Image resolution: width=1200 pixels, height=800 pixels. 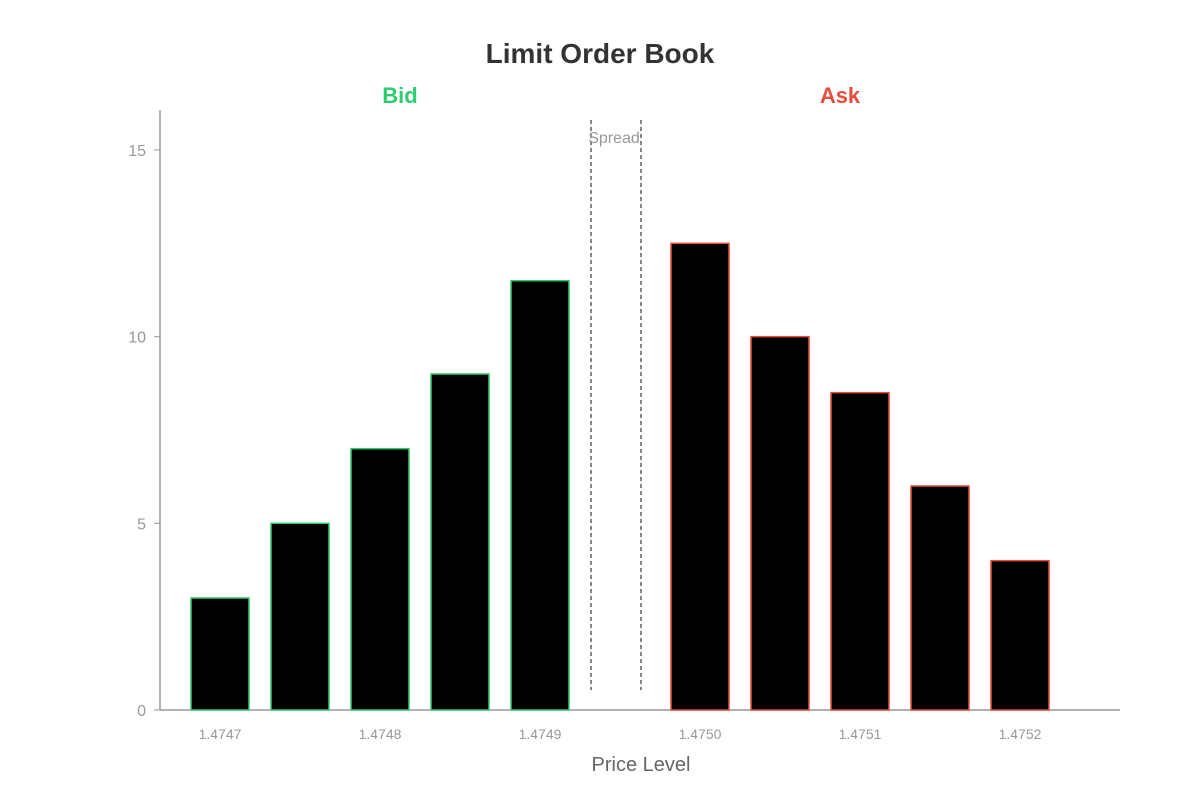 I want to click on y-tick-label: 0, so click(x=141, y=711).